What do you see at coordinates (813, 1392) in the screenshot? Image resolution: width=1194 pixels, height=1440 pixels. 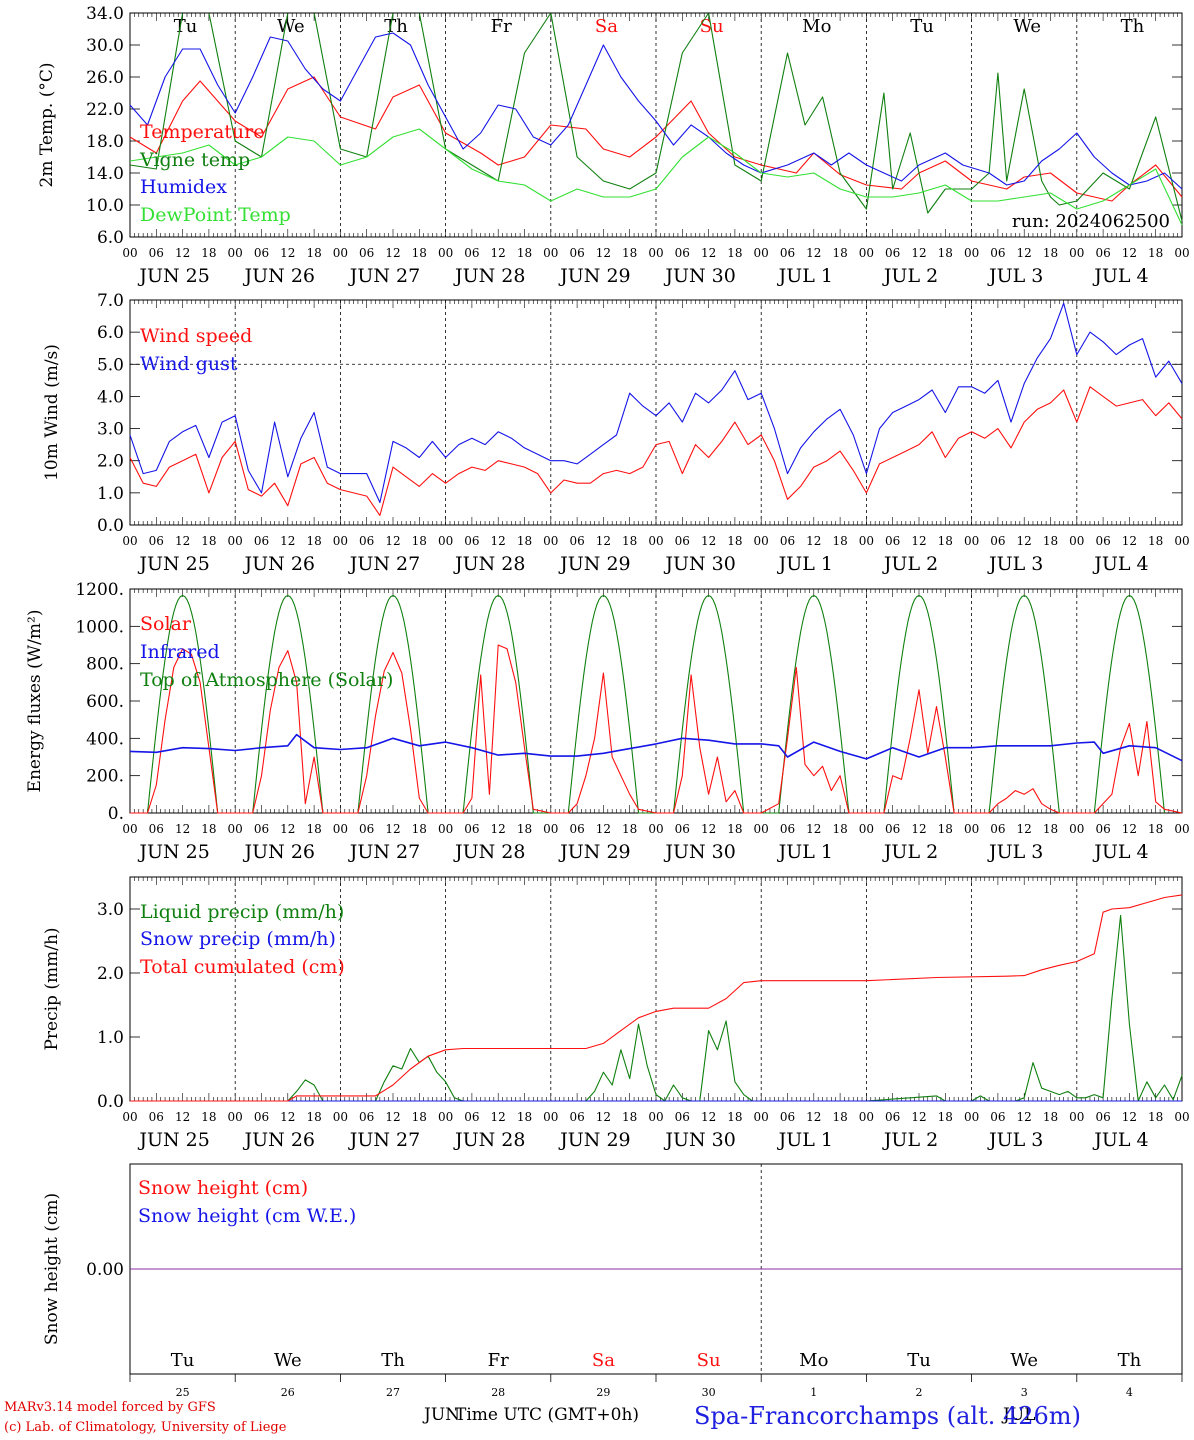 I see `day-number-label: 1` at bounding box center [813, 1392].